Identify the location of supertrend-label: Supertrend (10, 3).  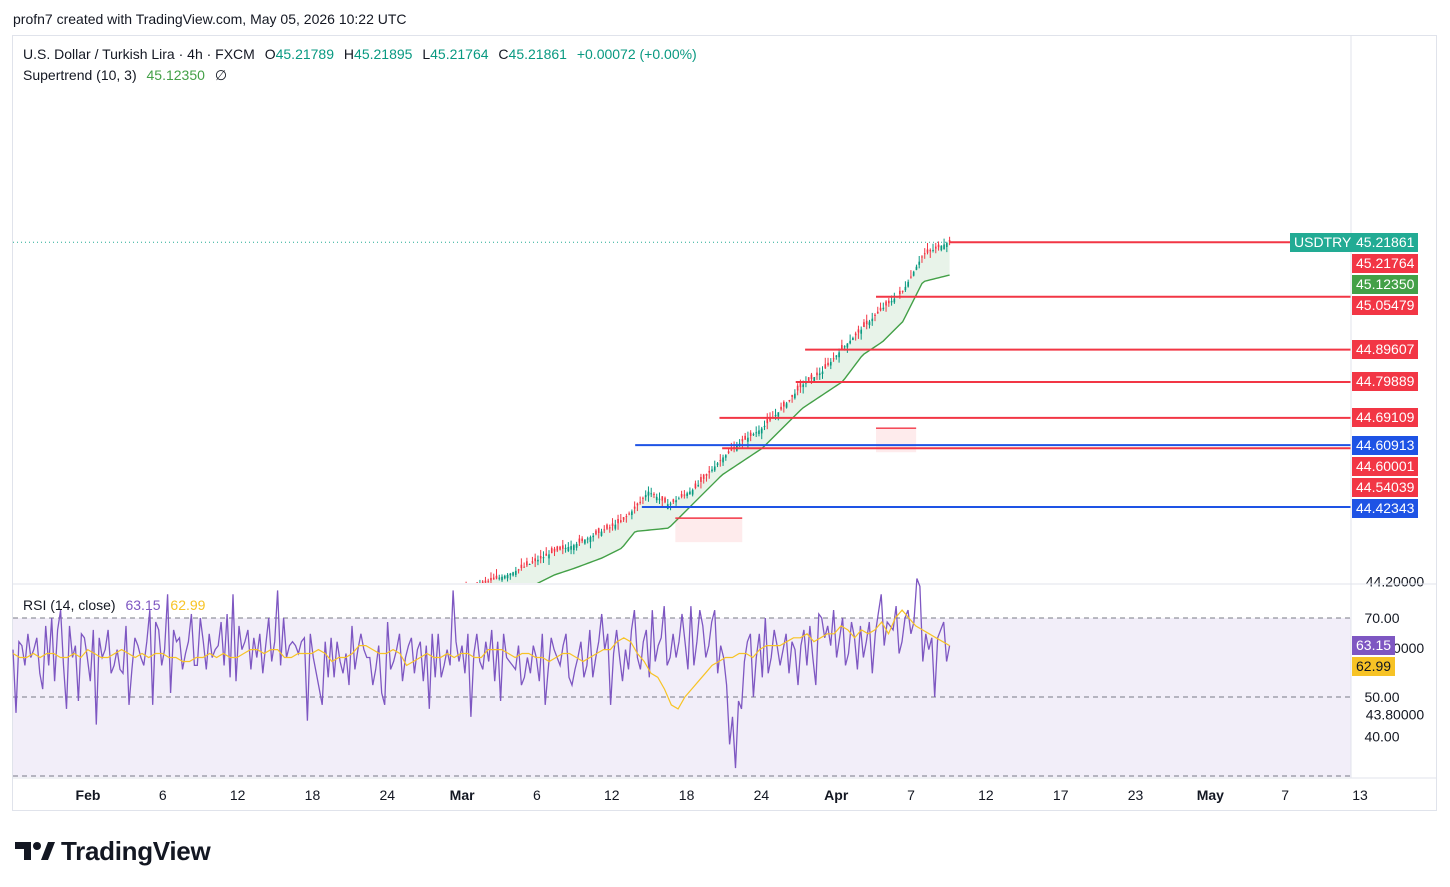
(80, 75).